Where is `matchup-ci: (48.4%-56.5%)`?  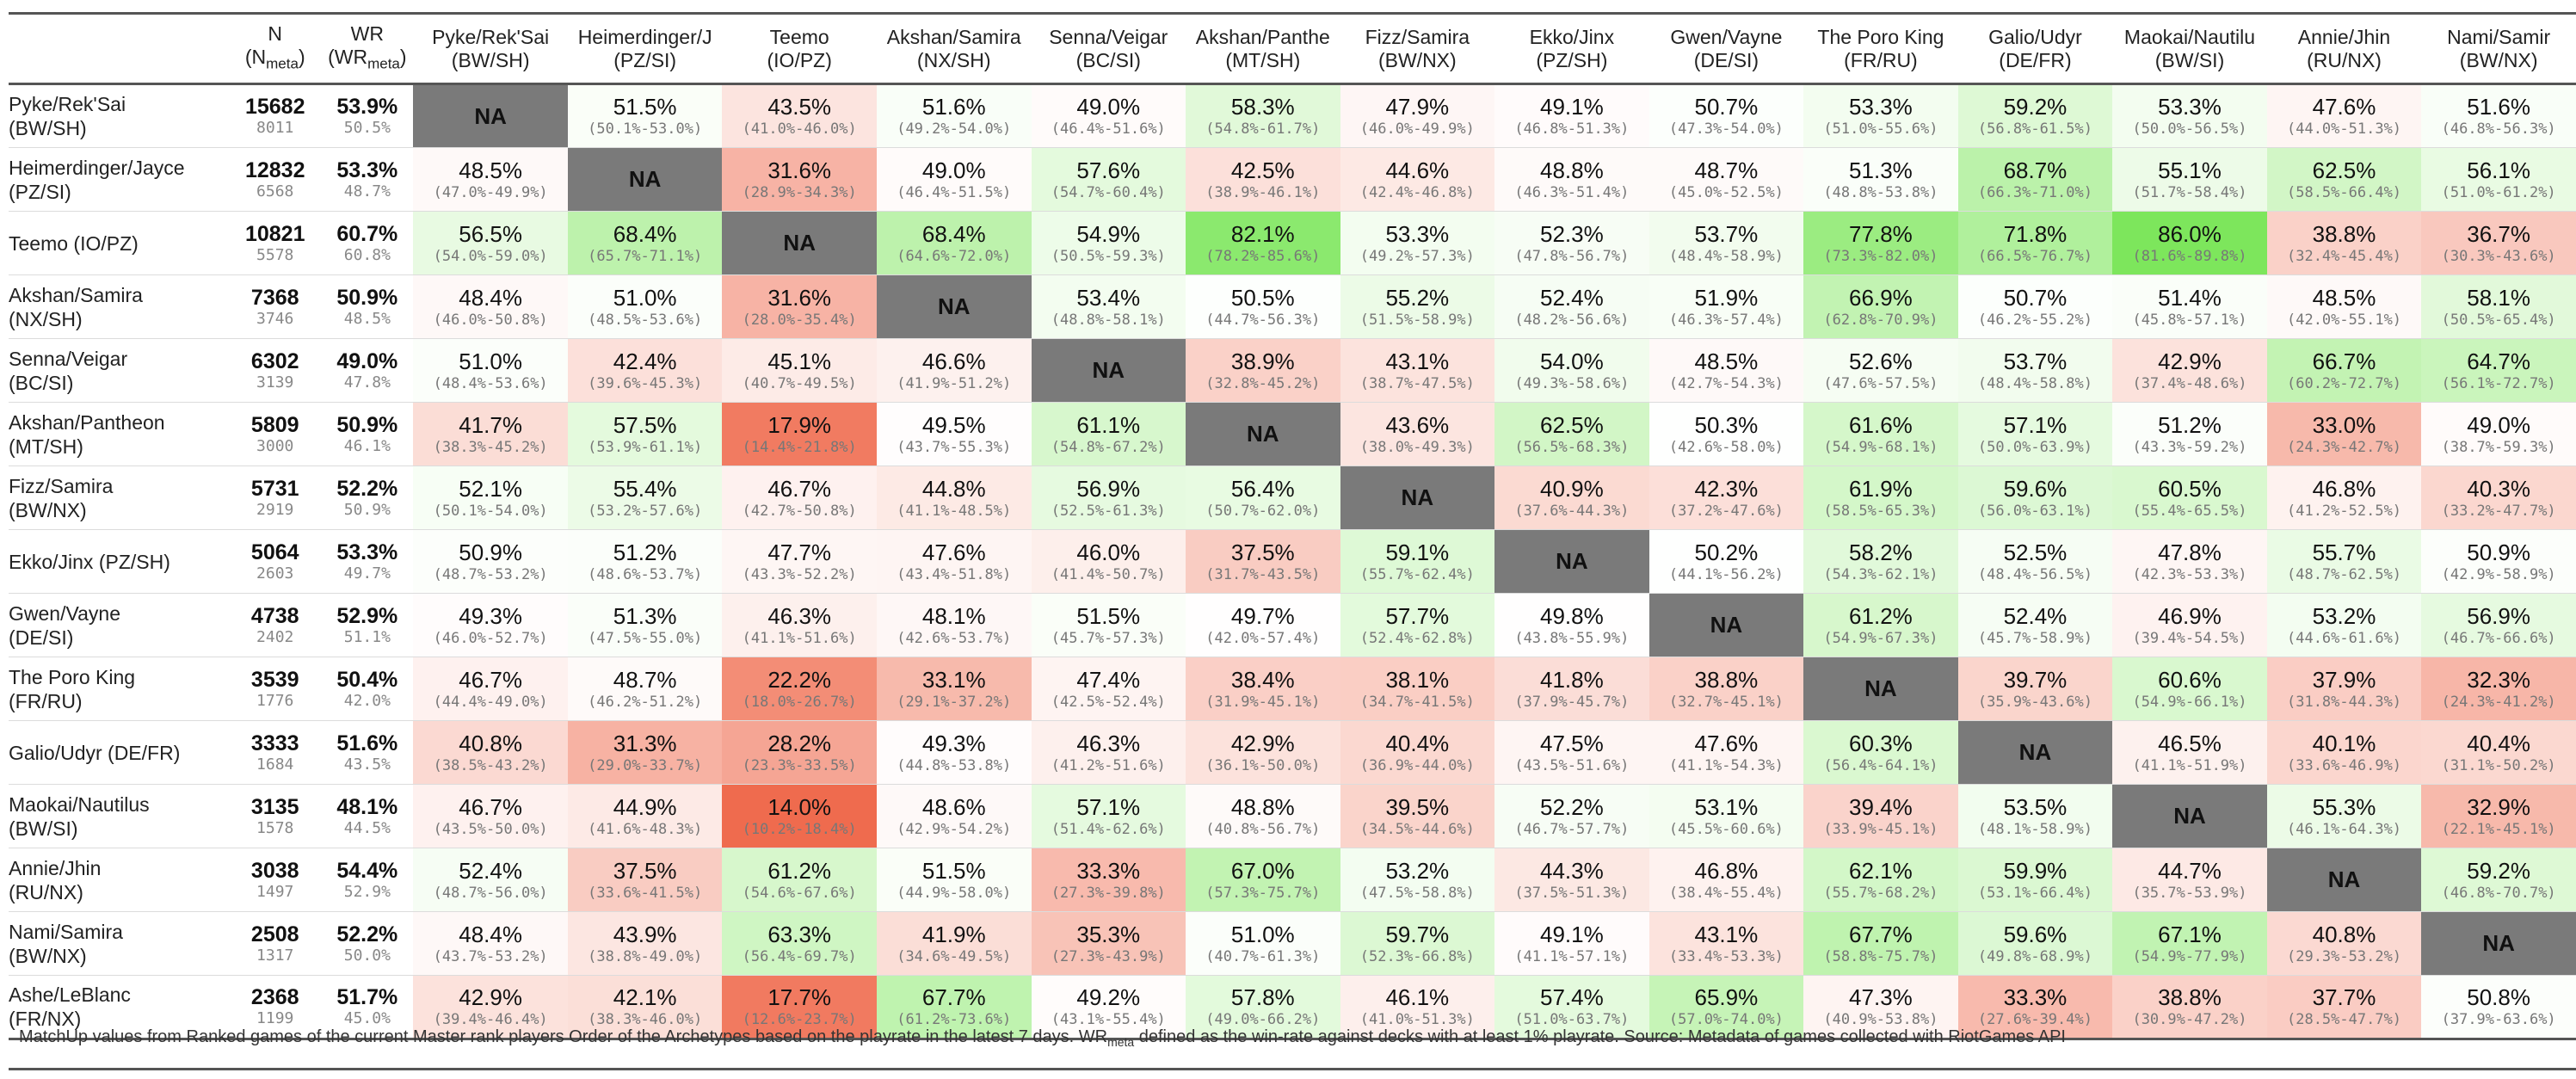
matchup-ci: (48.4%-56.5%) is located at coordinates (2034, 574).